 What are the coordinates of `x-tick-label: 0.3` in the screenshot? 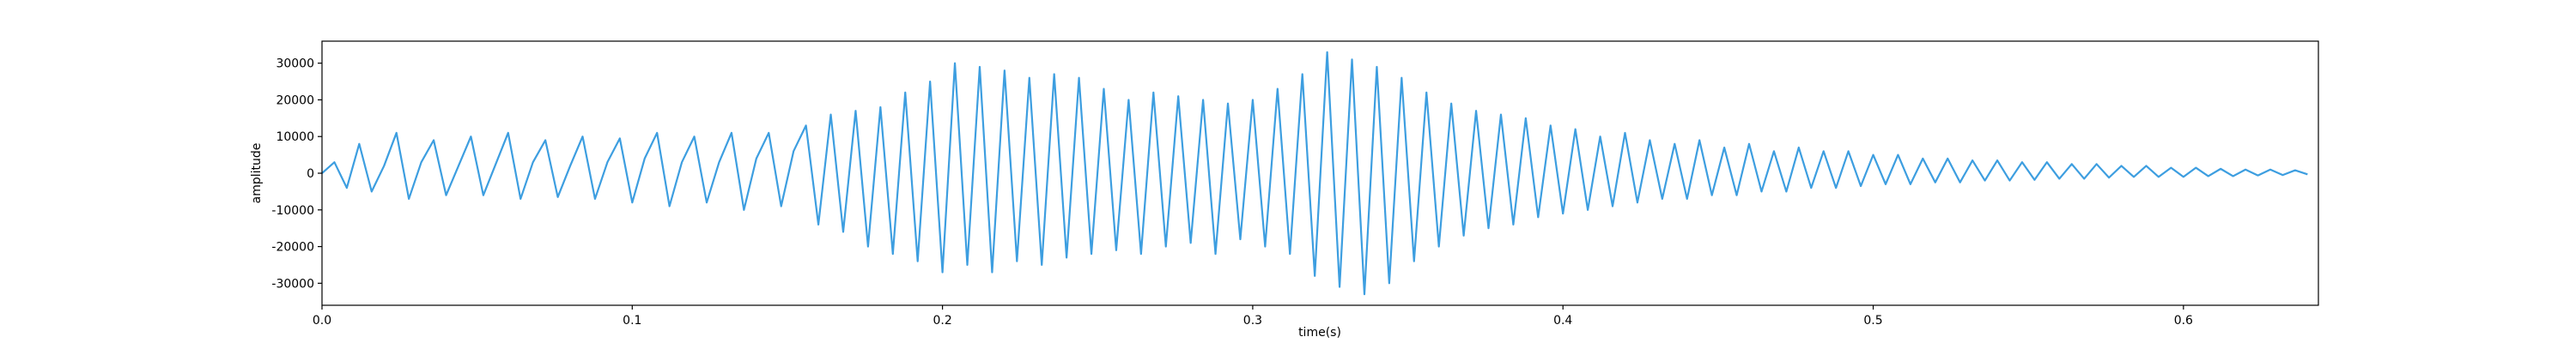 It's located at (1252, 321).